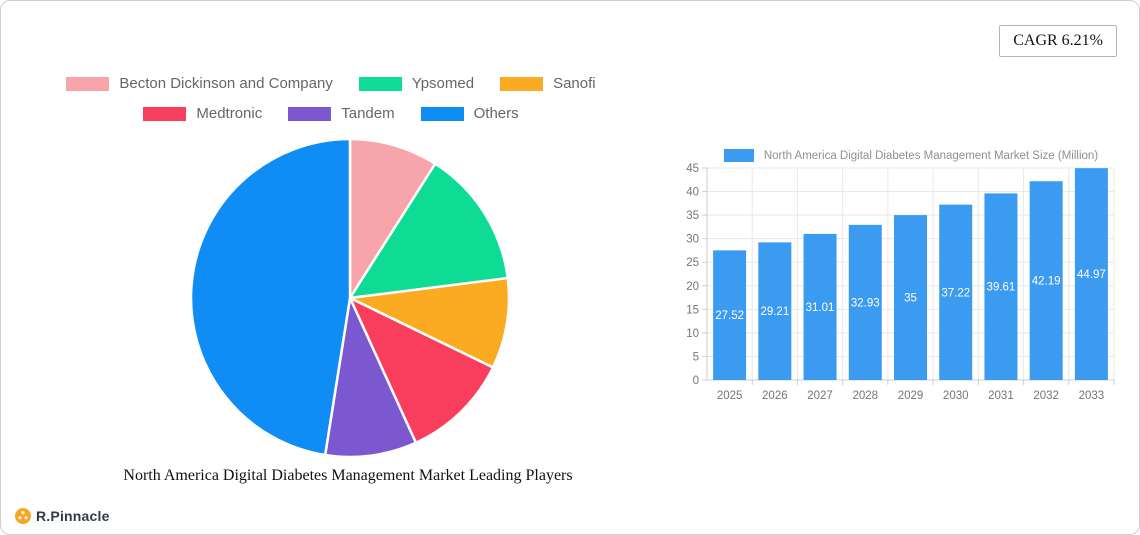  I want to click on bar-value-label: 39.61, so click(1001, 288).